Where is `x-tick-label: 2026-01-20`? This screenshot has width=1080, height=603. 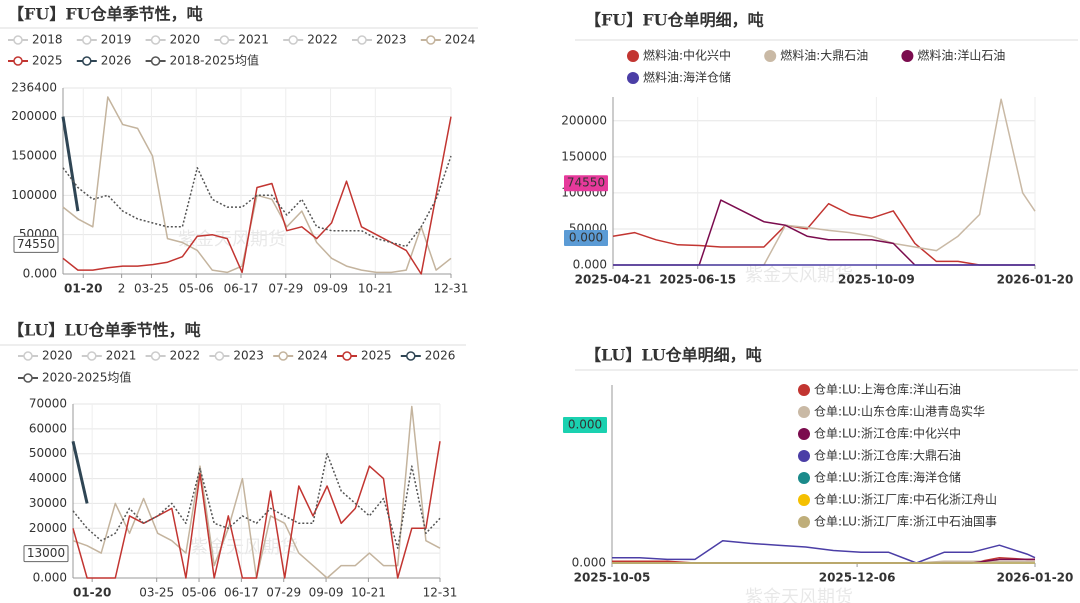
x-tick-label: 2026-01-20 is located at coordinates (1035, 578).